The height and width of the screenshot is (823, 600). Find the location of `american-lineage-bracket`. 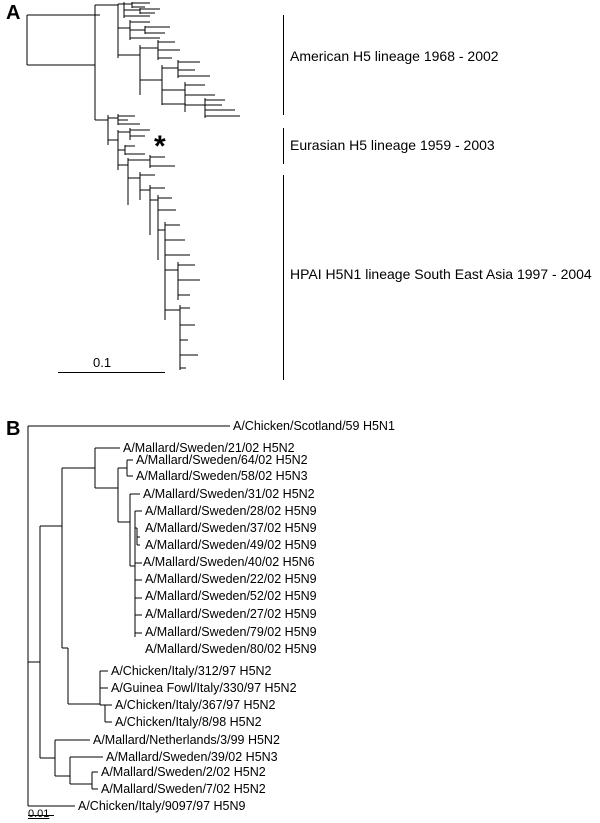

american-lineage-bracket is located at coordinates (283, 65).